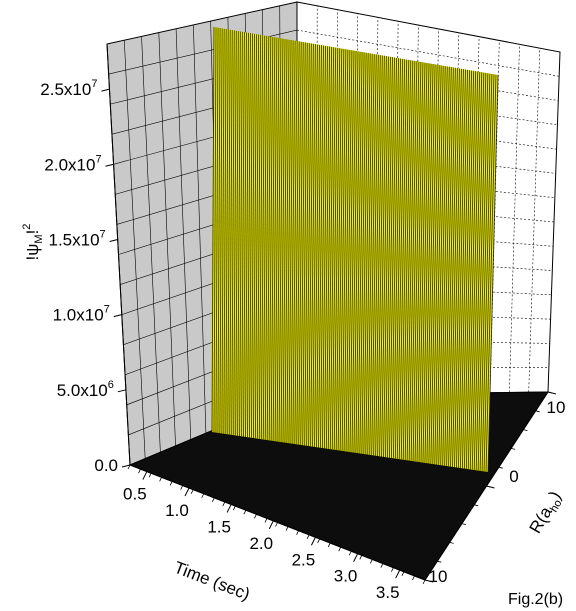  What do you see at coordinates (85, 276) in the screenshot?
I see `z-axis-ticks: 0.0 5.0x106 1.0x107 1.5x107 2.0x107 2.5x107` at bounding box center [85, 276].